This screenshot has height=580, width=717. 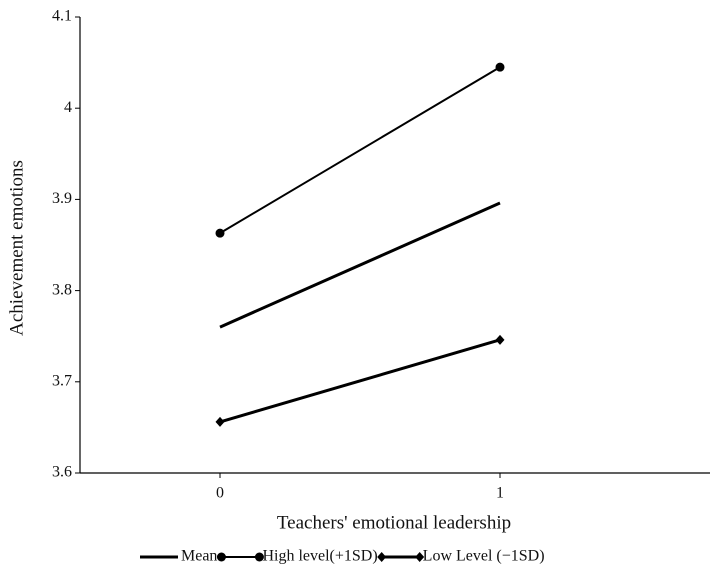 I want to click on y-tick-label: 3.7, so click(x=62, y=380).